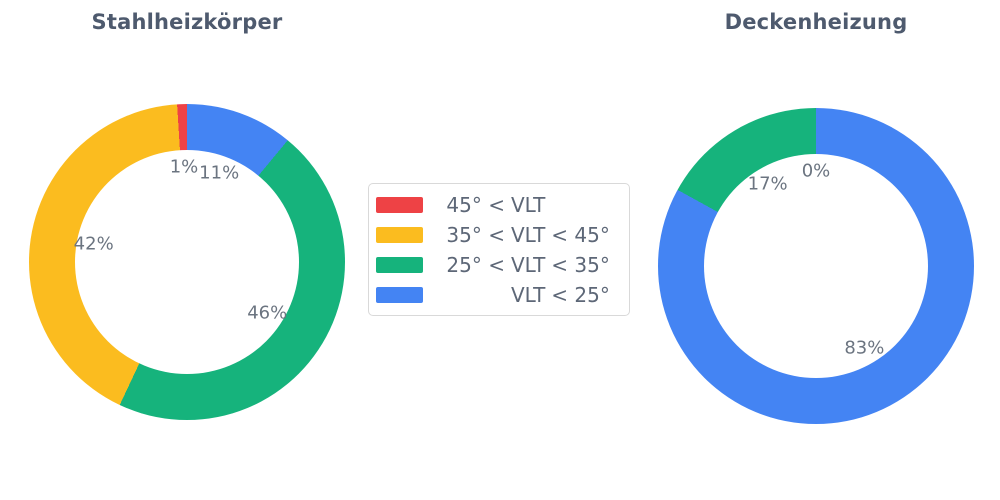  What do you see at coordinates (816, 22) in the screenshot?
I see `chart-title-deckenheizung: Deckenheizung` at bounding box center [816, 22].